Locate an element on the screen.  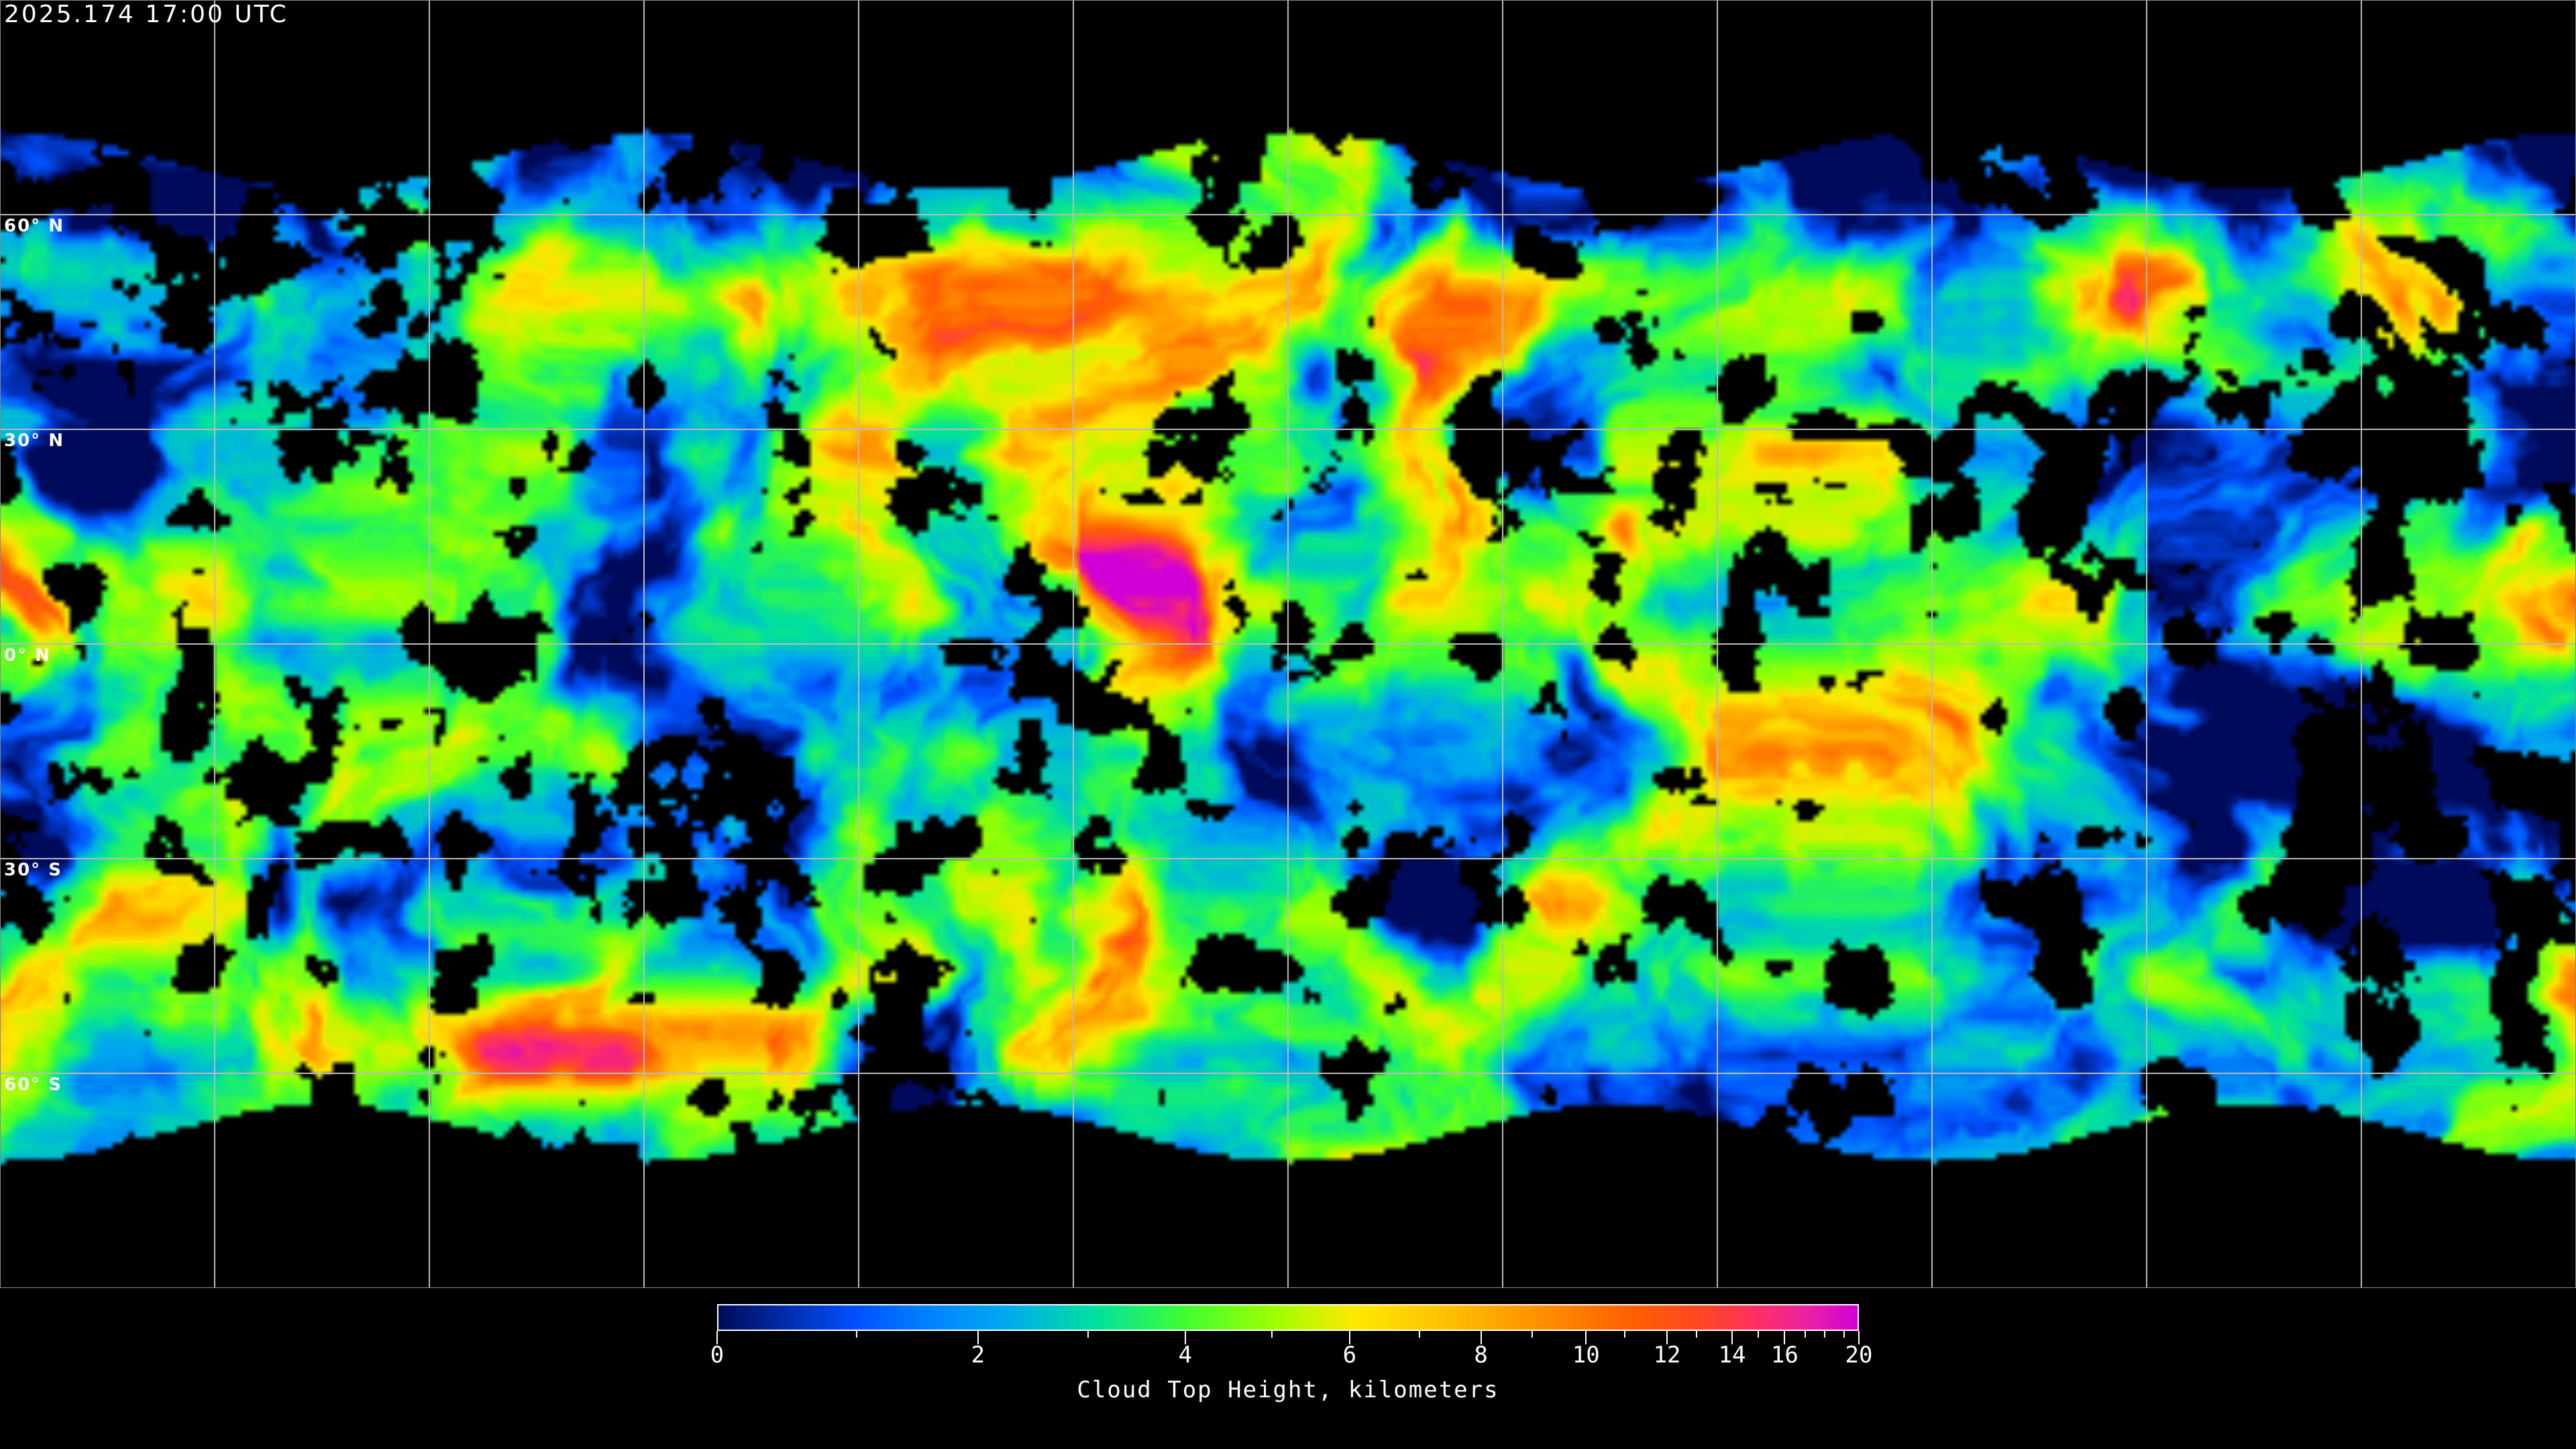
lat-label-30n: 30° N is located at coordinates (34, 441).